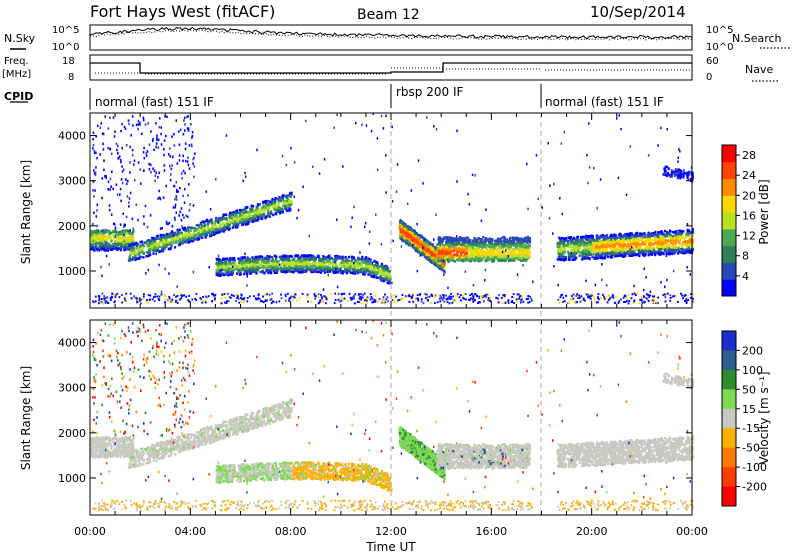 The height and width of the screenshot is (554, 800). I want to click on cpid-label: CPID, so click(18, 96).